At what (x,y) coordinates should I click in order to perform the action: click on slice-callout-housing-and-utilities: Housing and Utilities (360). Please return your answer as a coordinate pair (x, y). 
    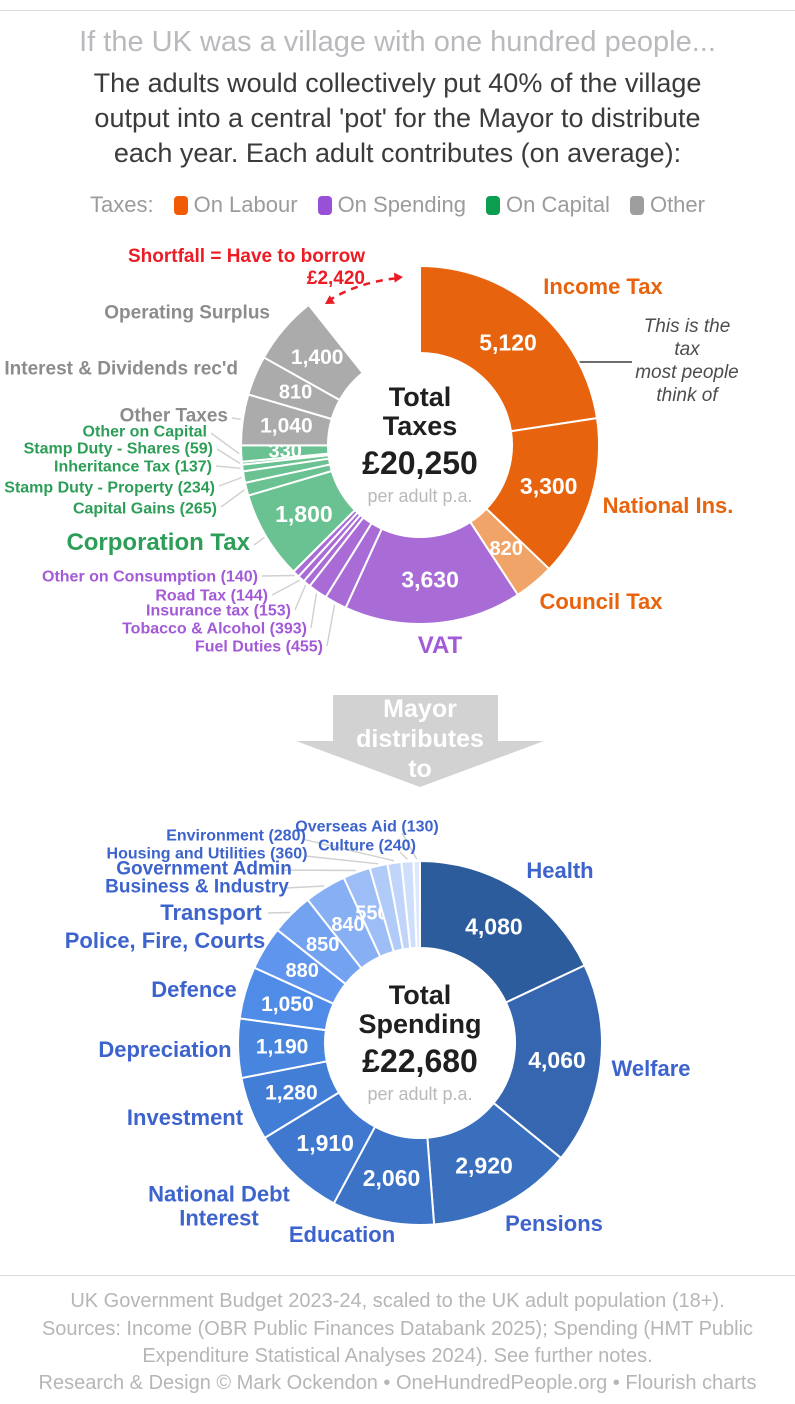
    Looking at the image, I should click on (207, 854).